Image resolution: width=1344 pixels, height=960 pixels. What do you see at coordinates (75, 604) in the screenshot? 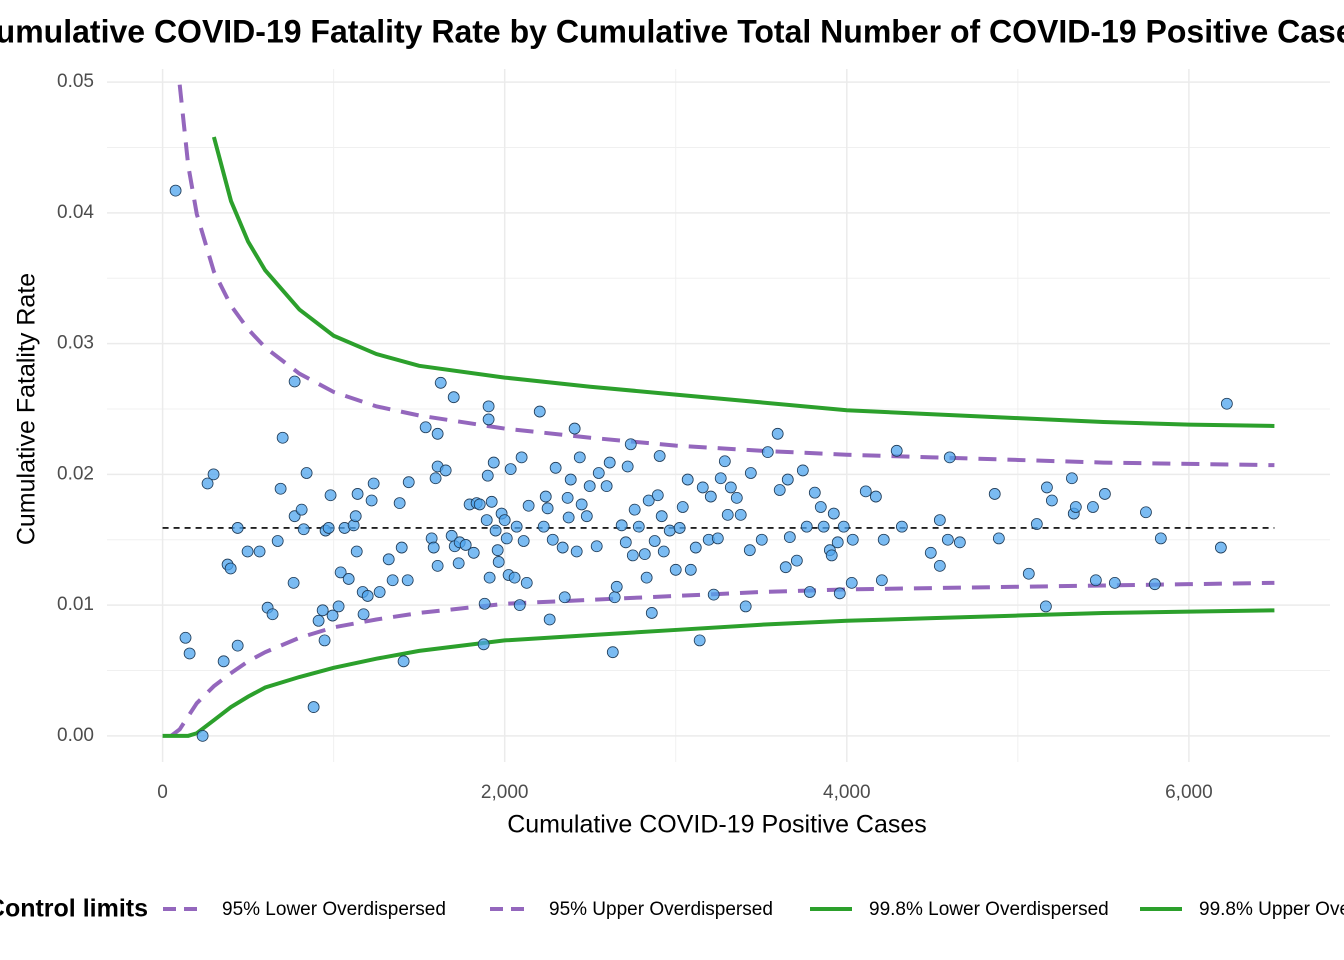
I see `y-tick-label: 0.01` at bounding box center [75, 604].